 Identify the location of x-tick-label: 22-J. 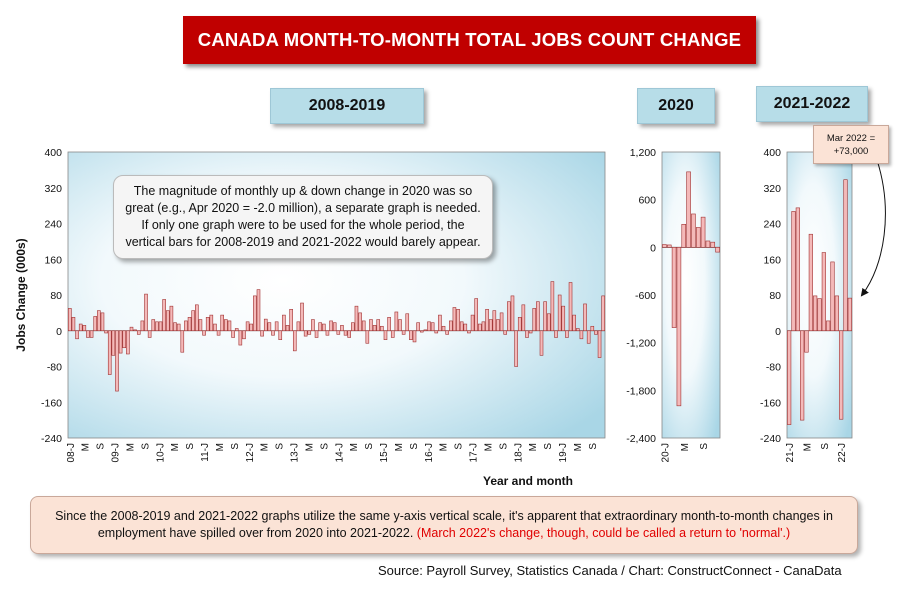
(842, 452).